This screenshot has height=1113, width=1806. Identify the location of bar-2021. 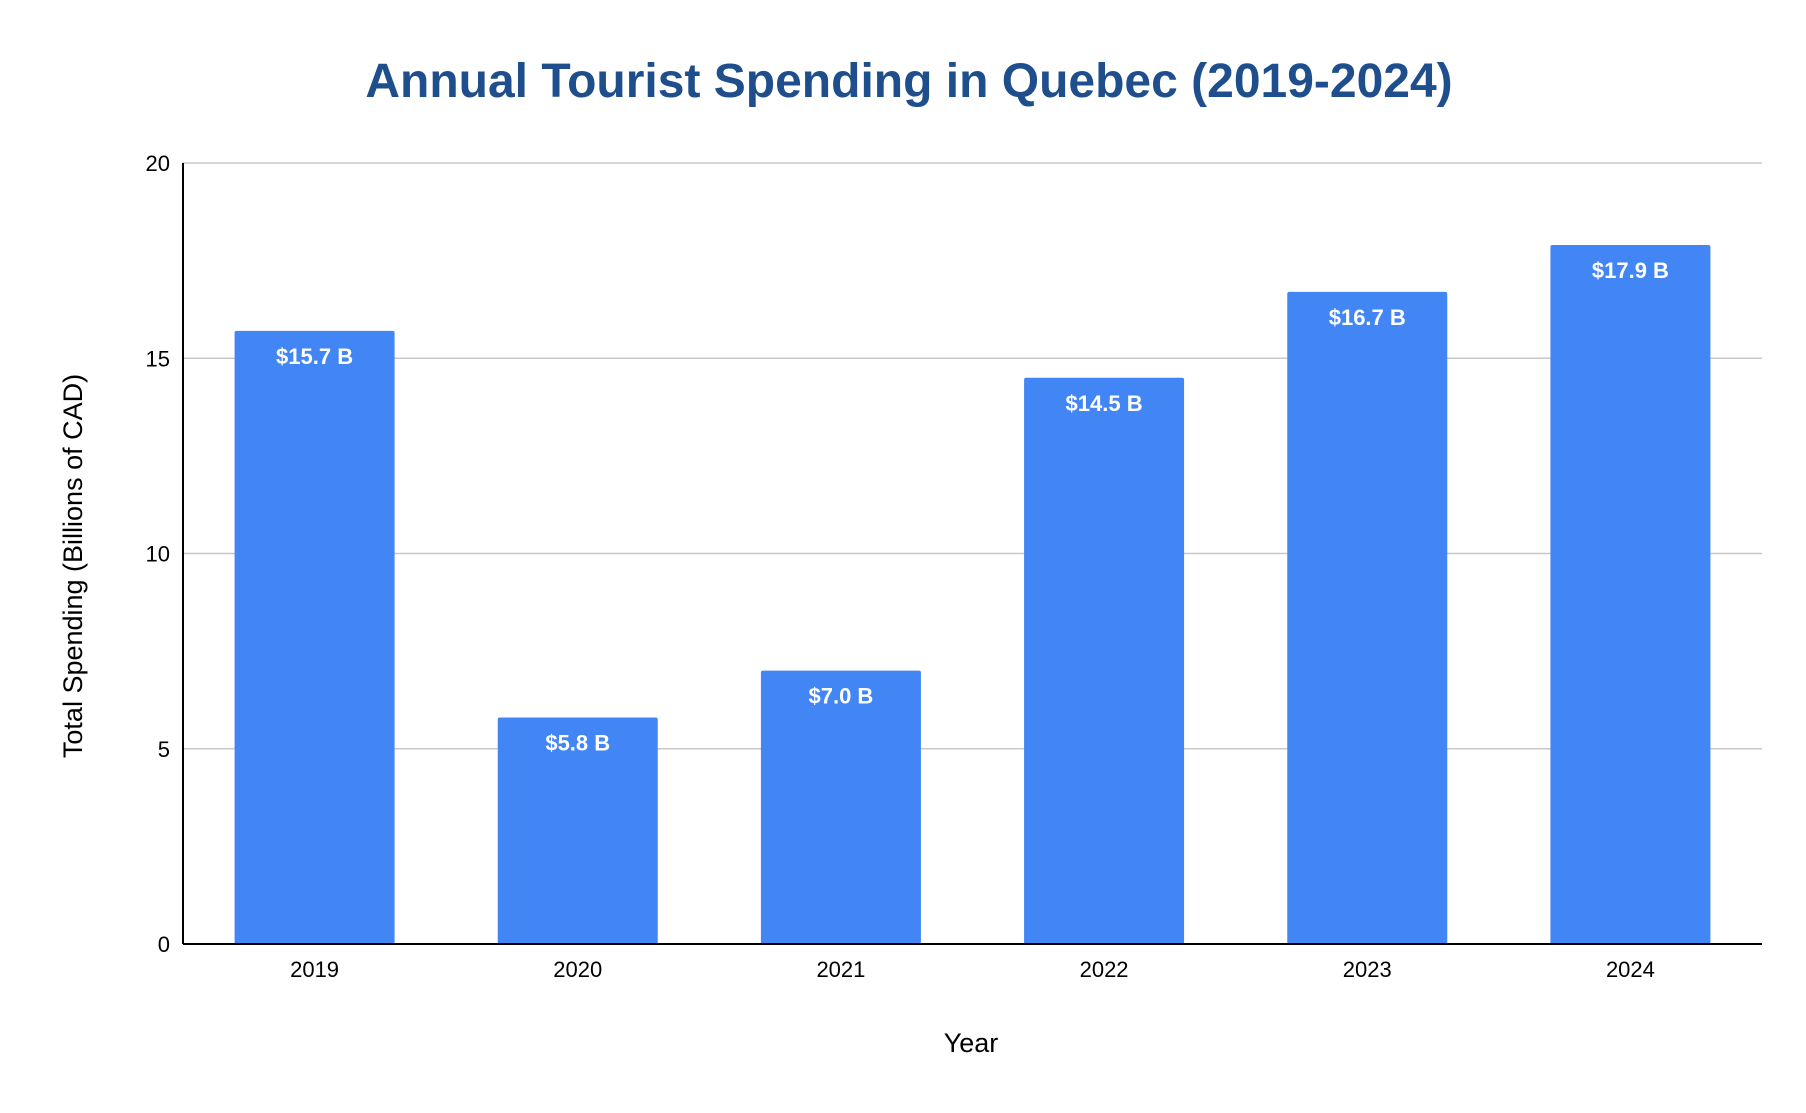
(840, 807).